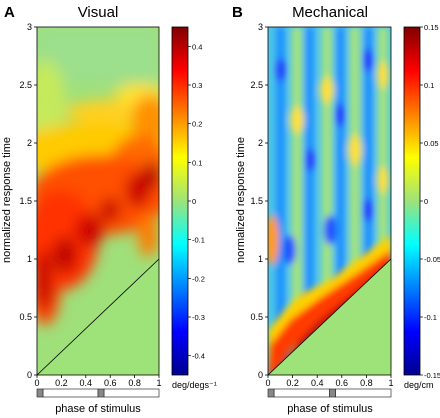 This screenshot has height=418, width=440. Describe the element at coordinates (431, 27) in the screenshot. I see `colorbar-tick-label: 0.15` at that location.